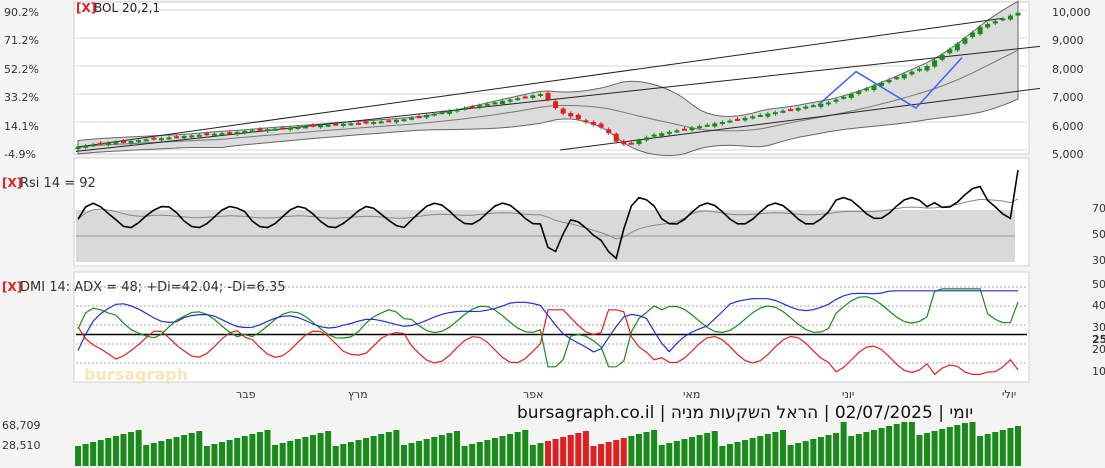  I want to click on price-right-tick: 5,000, so click(1068, 154).